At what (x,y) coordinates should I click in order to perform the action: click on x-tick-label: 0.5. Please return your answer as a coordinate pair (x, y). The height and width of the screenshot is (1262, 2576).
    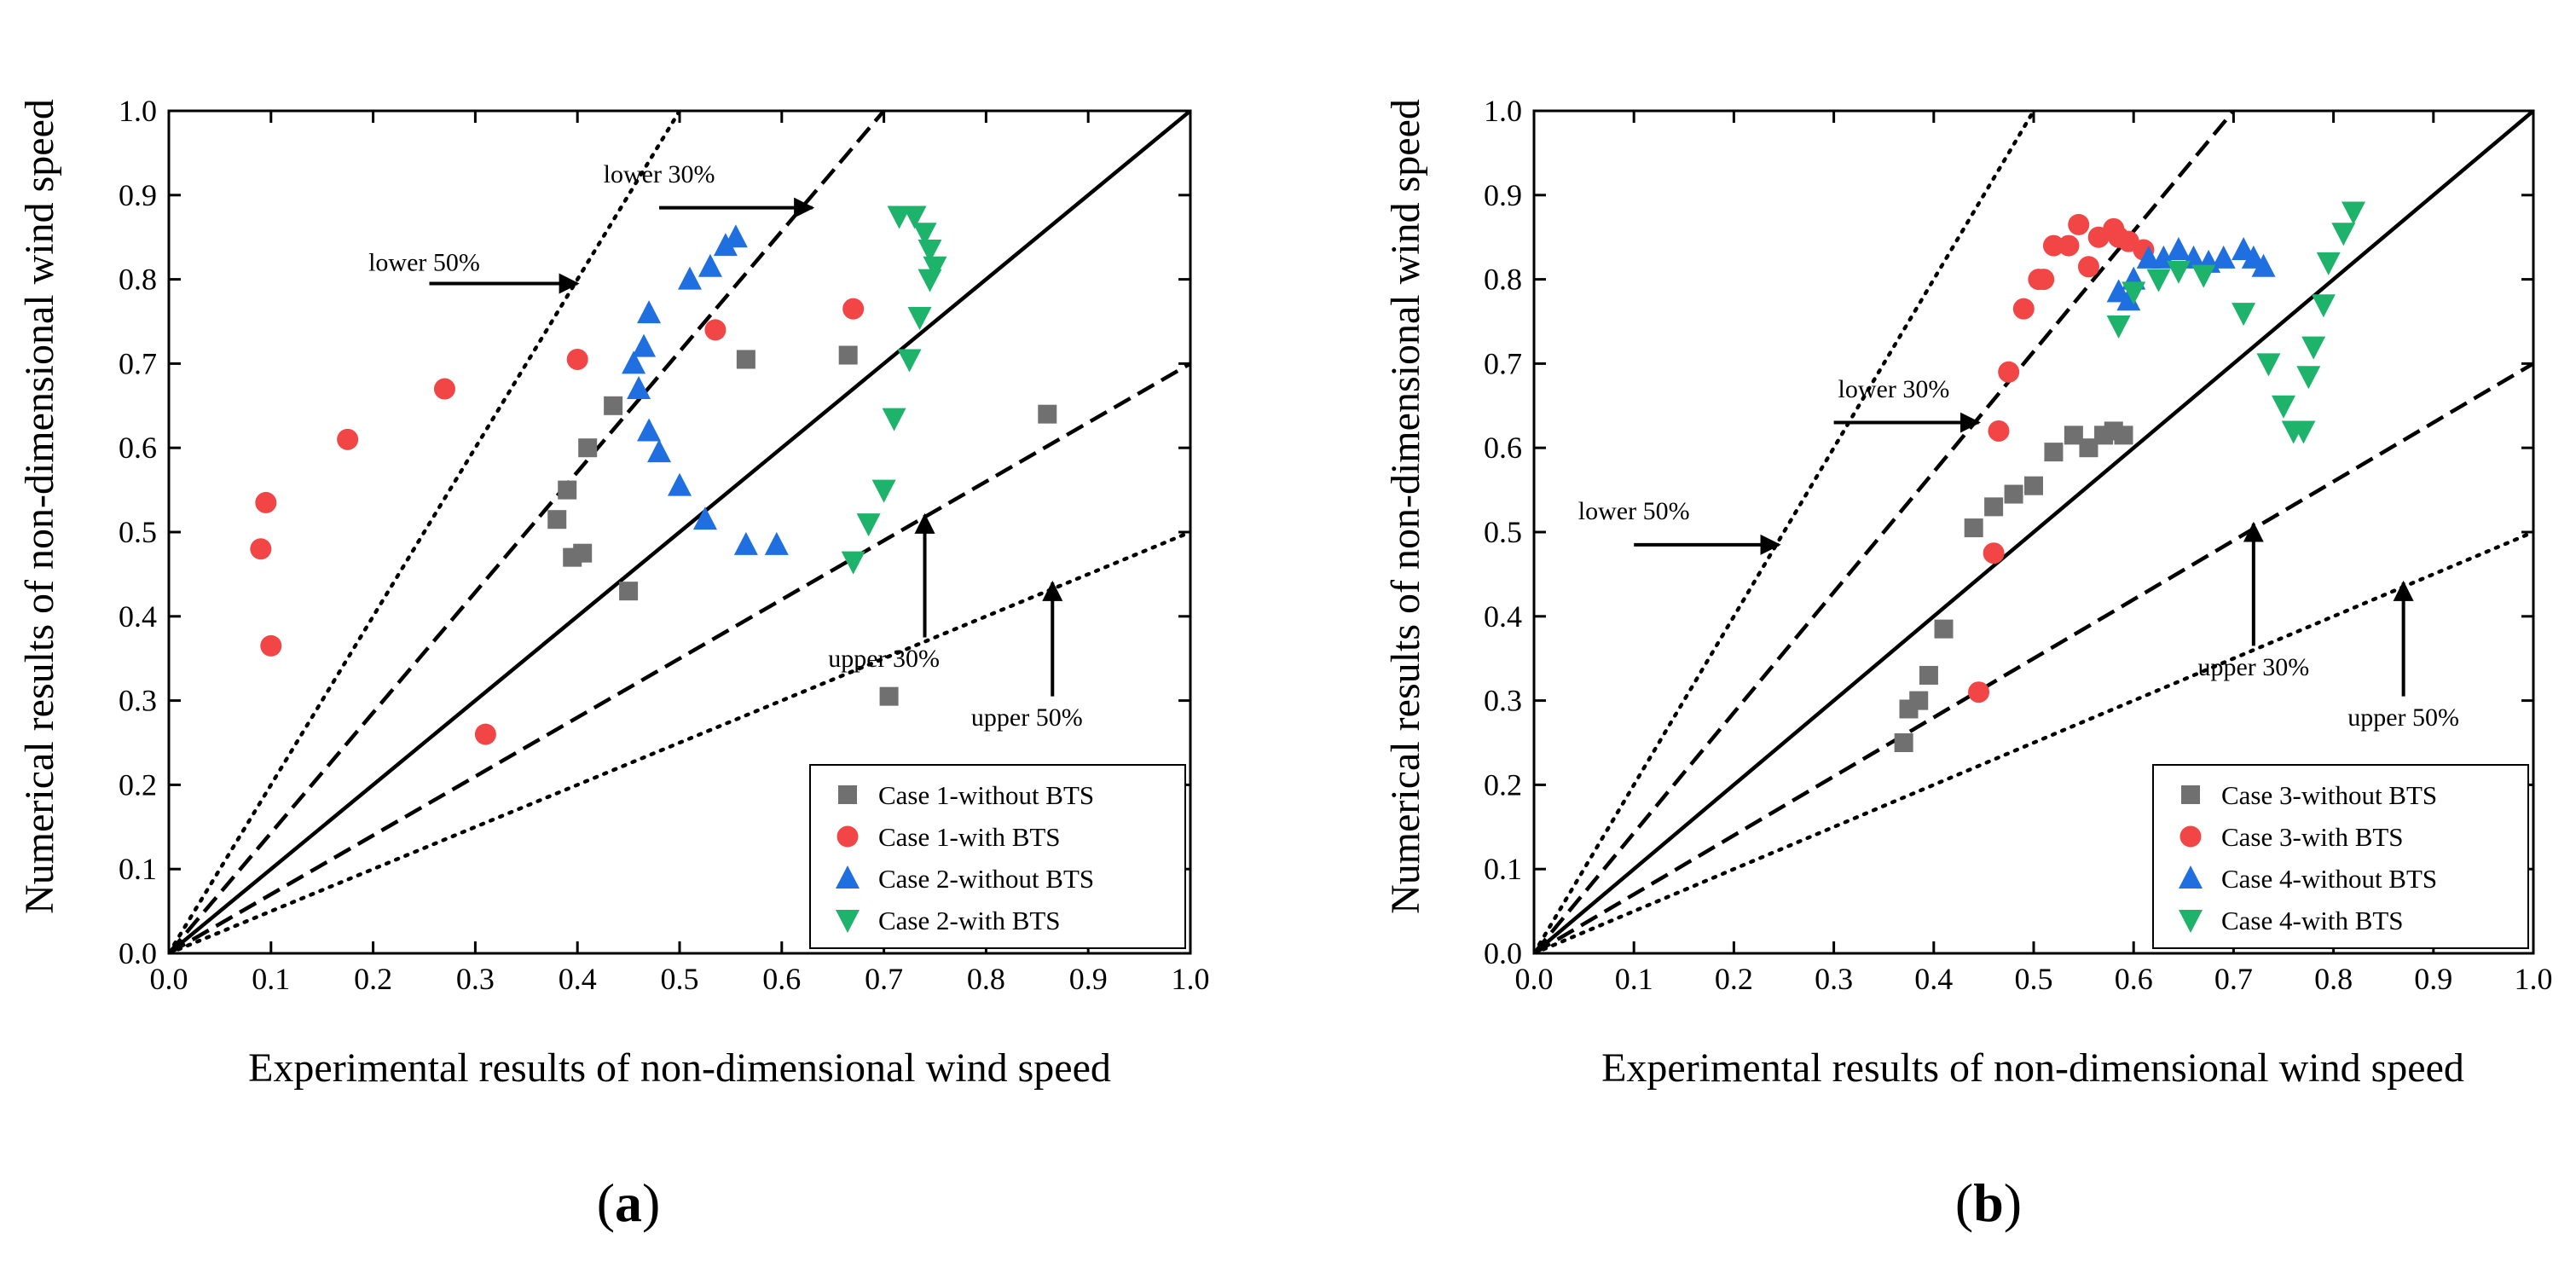
    Looking at the image, I should click on (680, 979).